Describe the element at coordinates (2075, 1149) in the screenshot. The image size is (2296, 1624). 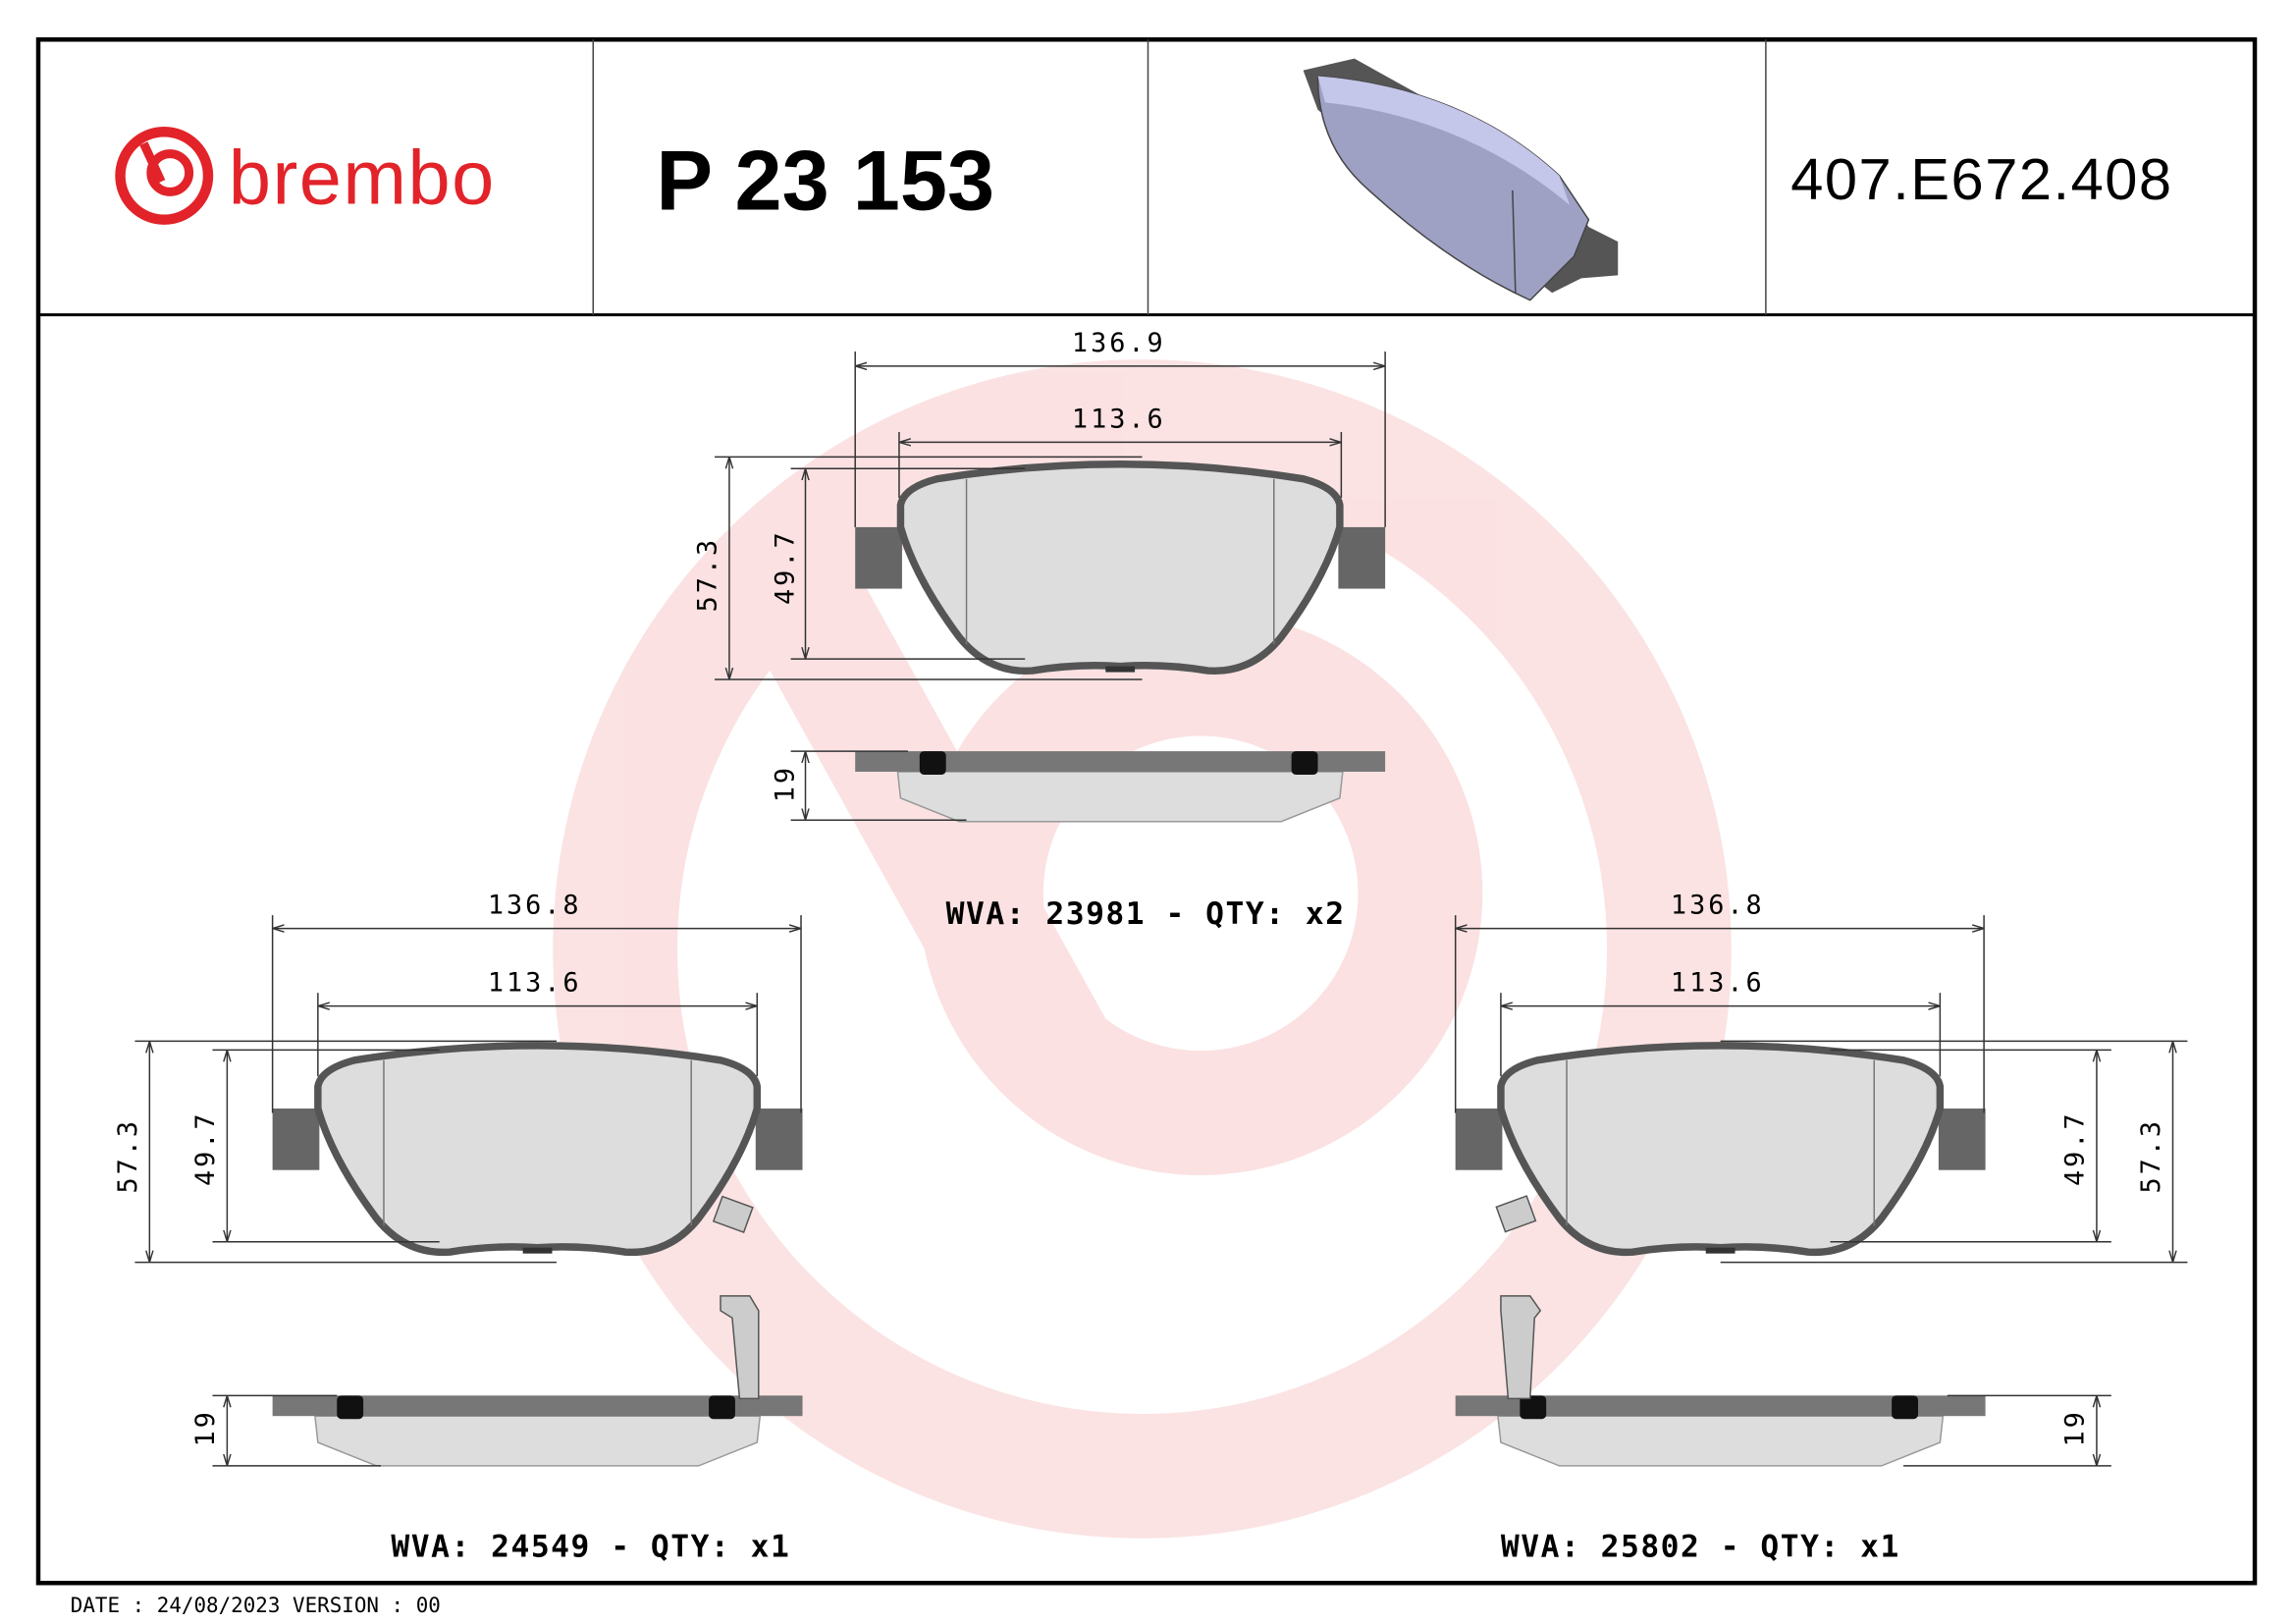
I see `pad-3-height-left: 49.7` at that location.